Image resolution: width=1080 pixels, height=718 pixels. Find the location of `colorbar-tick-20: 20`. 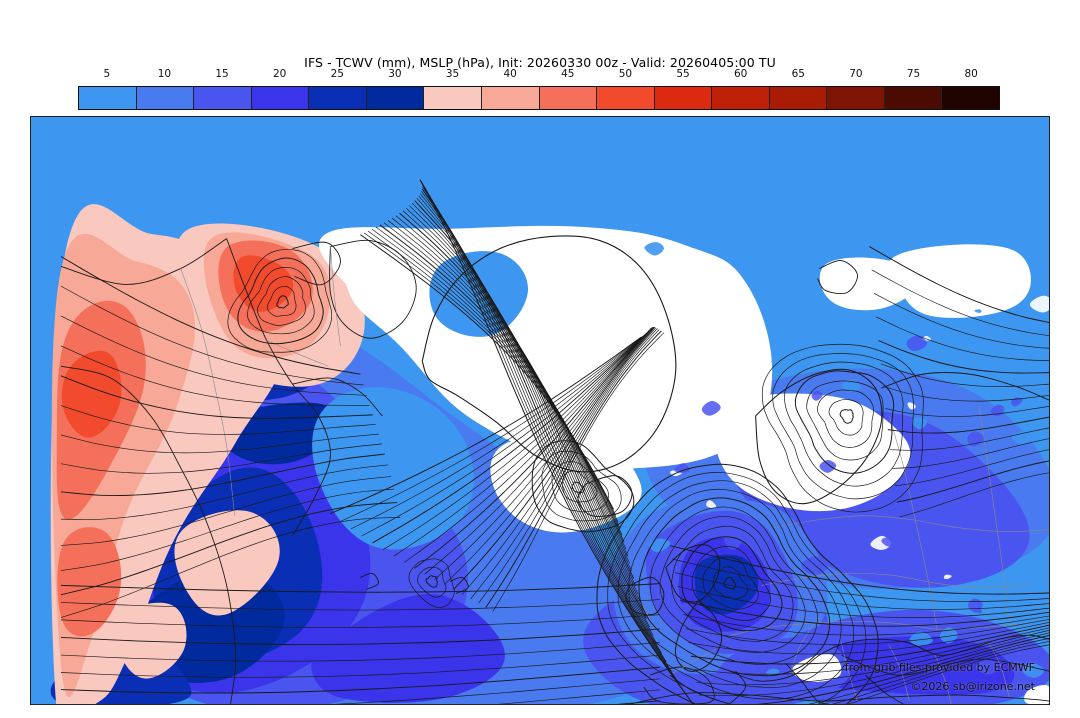

colorbar-tick-20: 20 is located at coordinates (280, 74).